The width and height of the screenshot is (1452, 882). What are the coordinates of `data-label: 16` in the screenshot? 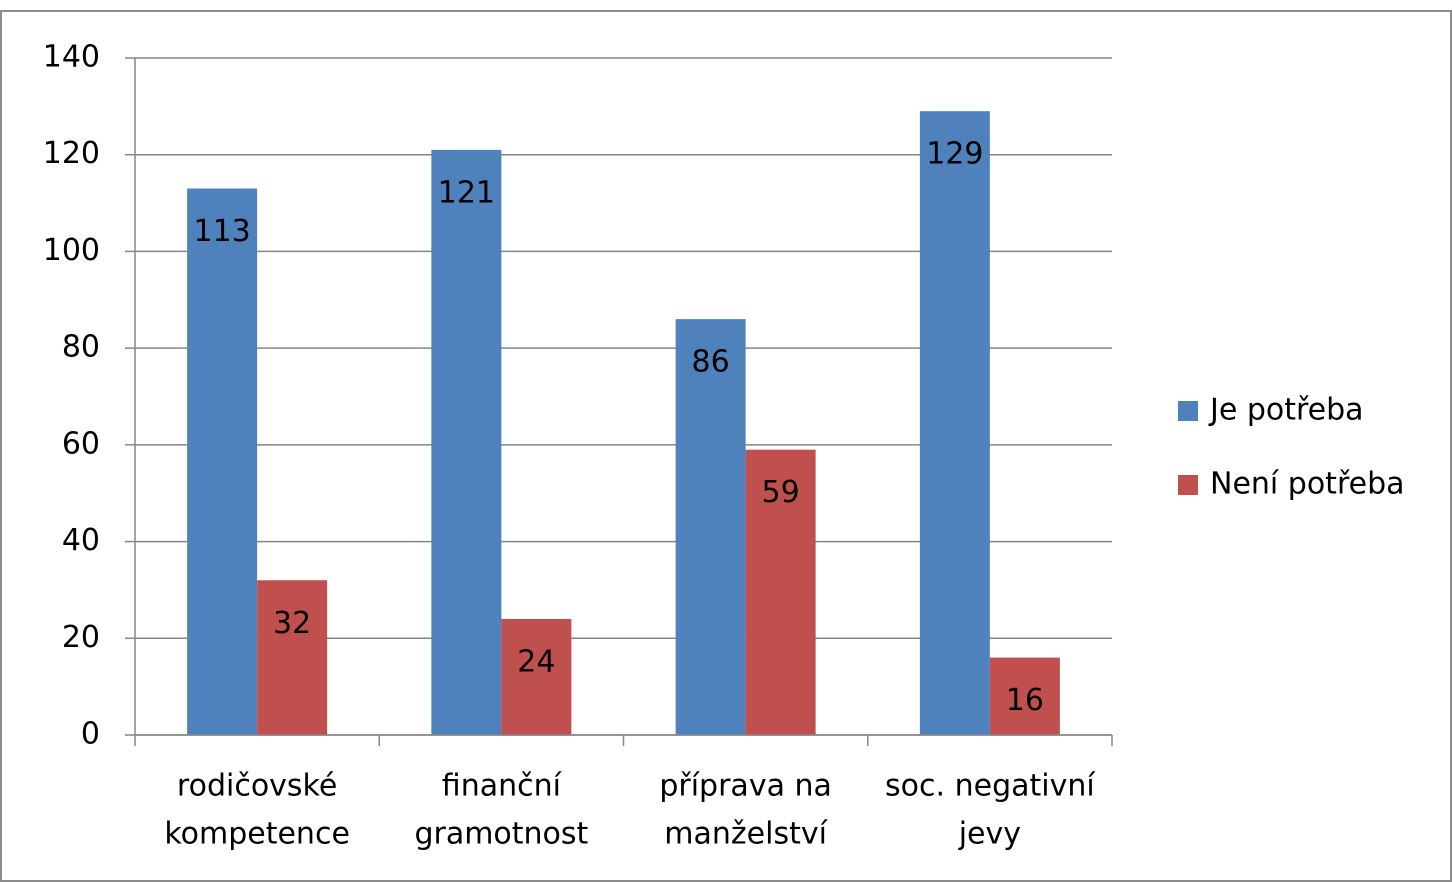 It's located at (1025, 700).